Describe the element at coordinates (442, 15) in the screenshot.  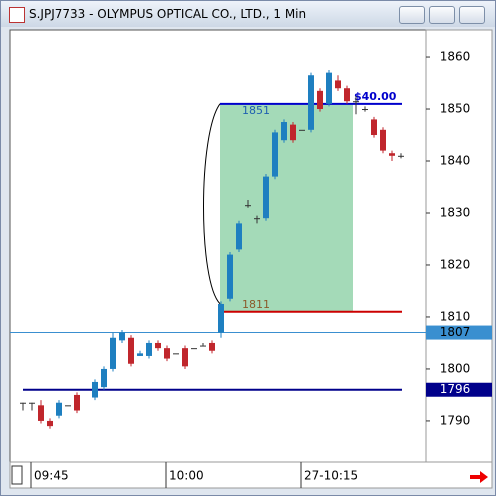
I see `maximize-button` at that location.